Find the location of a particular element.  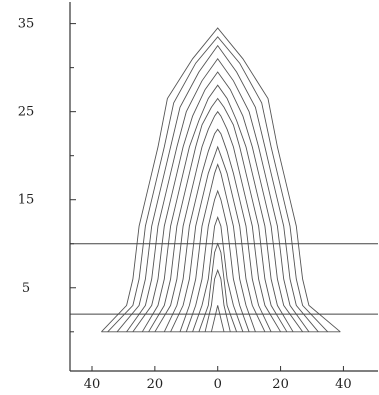

y-tick-label-25: 25 is located at coordinates (26, 112).